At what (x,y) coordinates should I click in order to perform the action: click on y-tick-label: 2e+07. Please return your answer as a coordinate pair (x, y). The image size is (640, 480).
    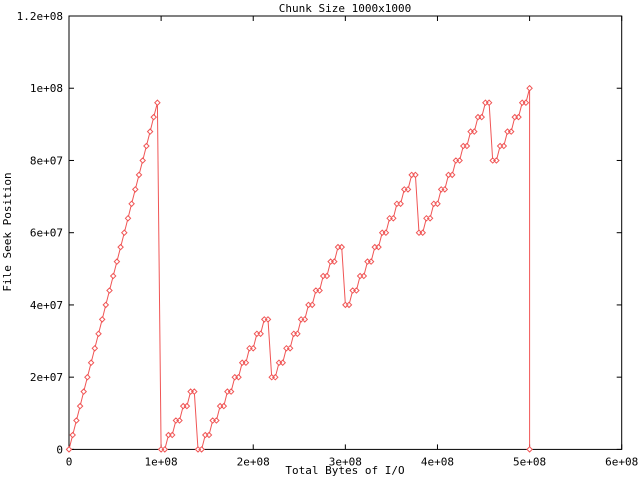
    Looking at the image, I should click on (46, 377).